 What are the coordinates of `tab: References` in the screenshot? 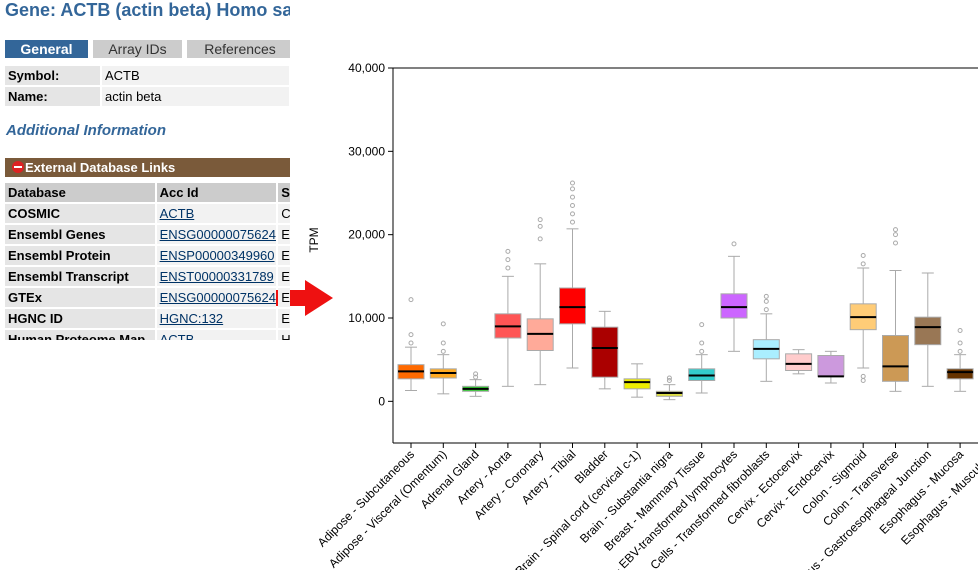 It's located at (238, 49).